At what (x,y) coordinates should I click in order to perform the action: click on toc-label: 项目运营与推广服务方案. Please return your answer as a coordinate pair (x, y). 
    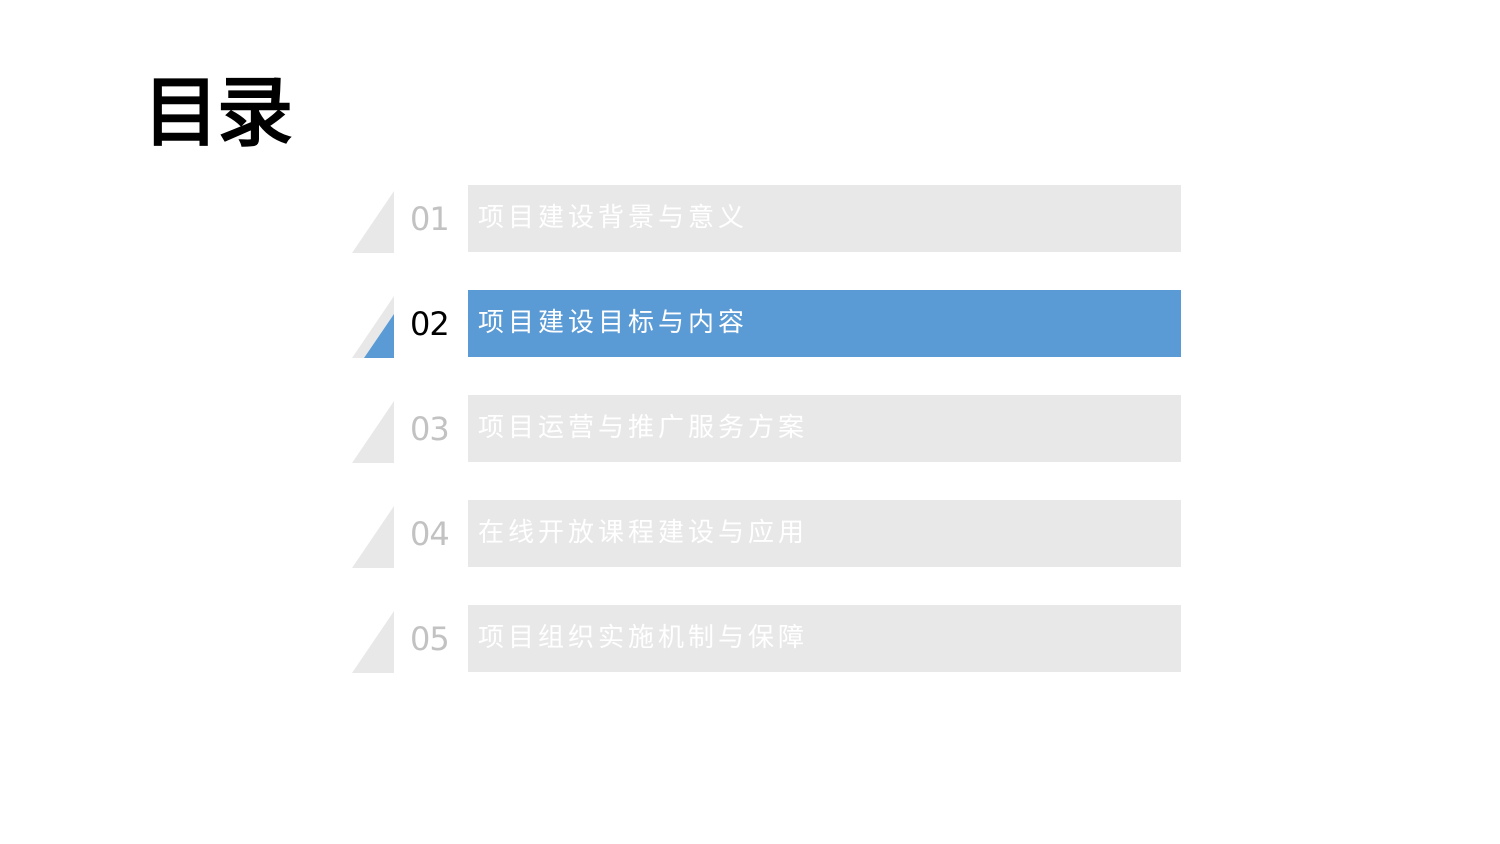
    Looking at the image, I should click on (643, 428).